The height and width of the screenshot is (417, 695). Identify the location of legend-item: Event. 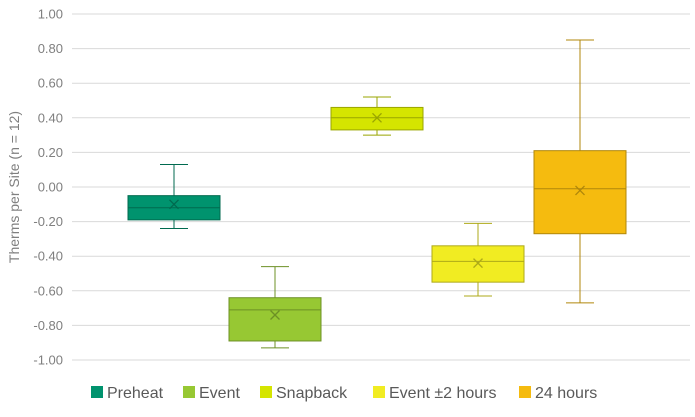
(211, 393).